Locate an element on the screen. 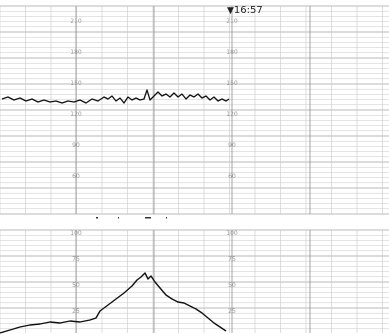 This screenshot has width=389, height=334. fetal-heart-rate-trace is located at coordinates (115, 96).